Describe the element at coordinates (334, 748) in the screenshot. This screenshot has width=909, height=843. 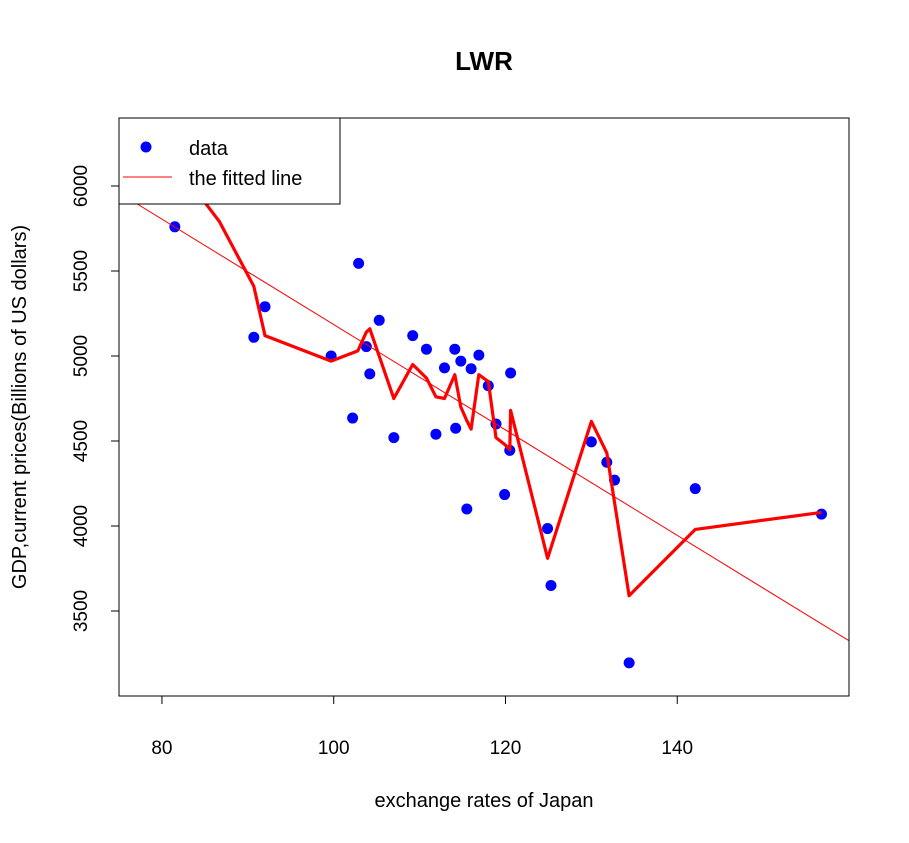
I see `x-tick-label: 100` at that location.